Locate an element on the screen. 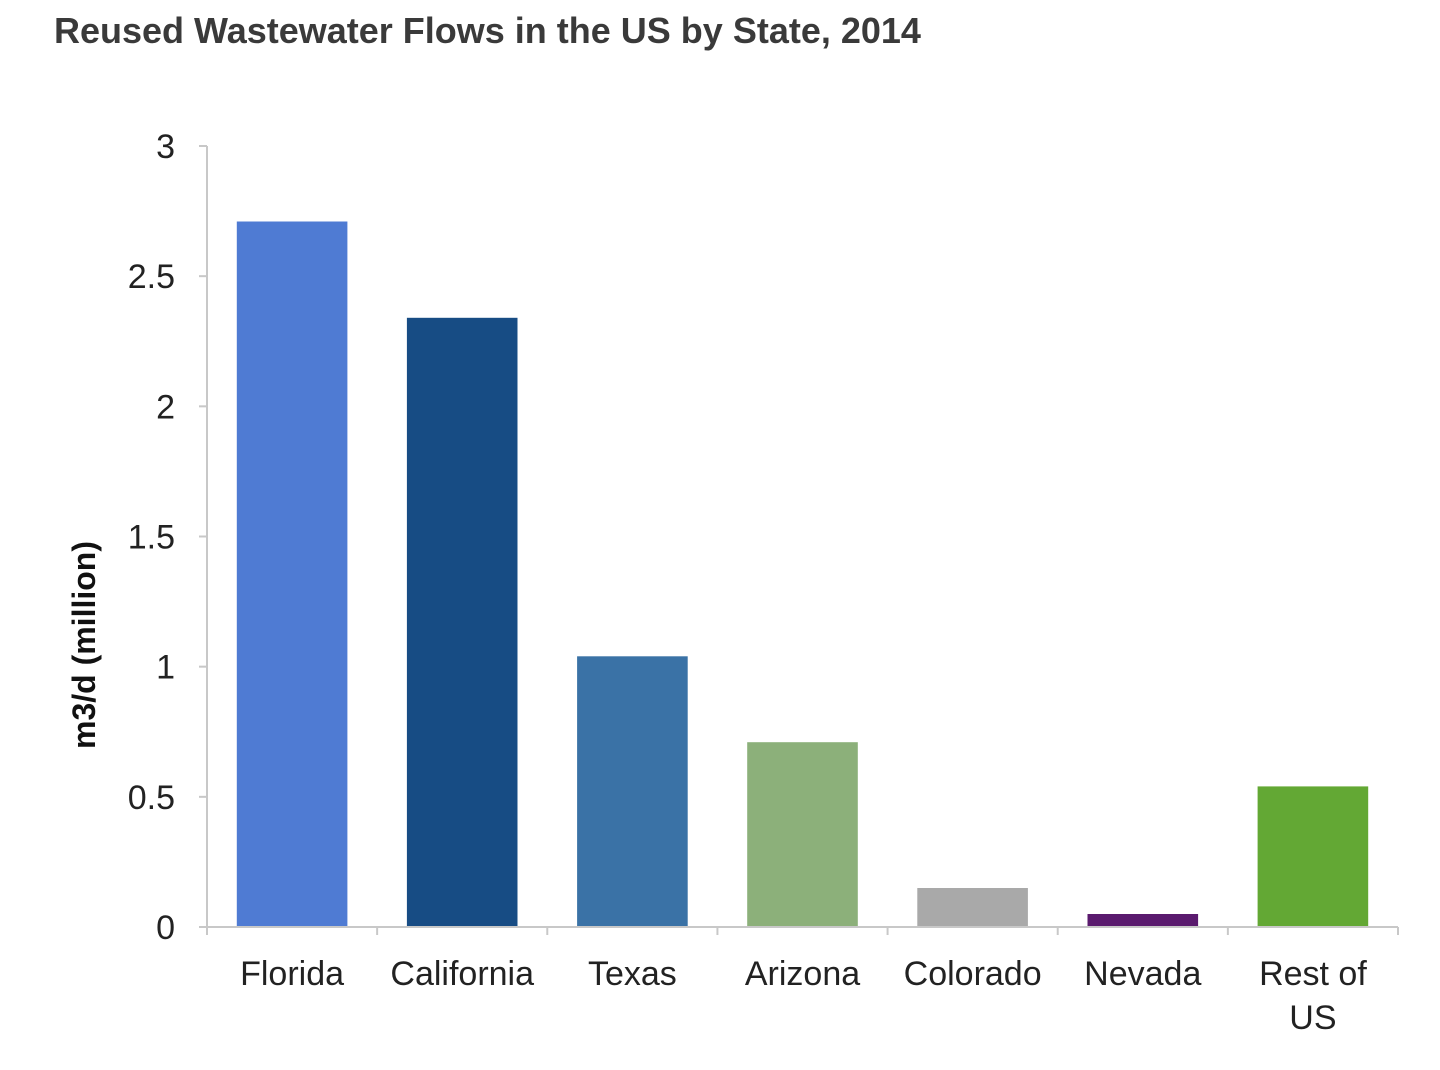  x-tick-label: California is located at coordinates (462, 974).